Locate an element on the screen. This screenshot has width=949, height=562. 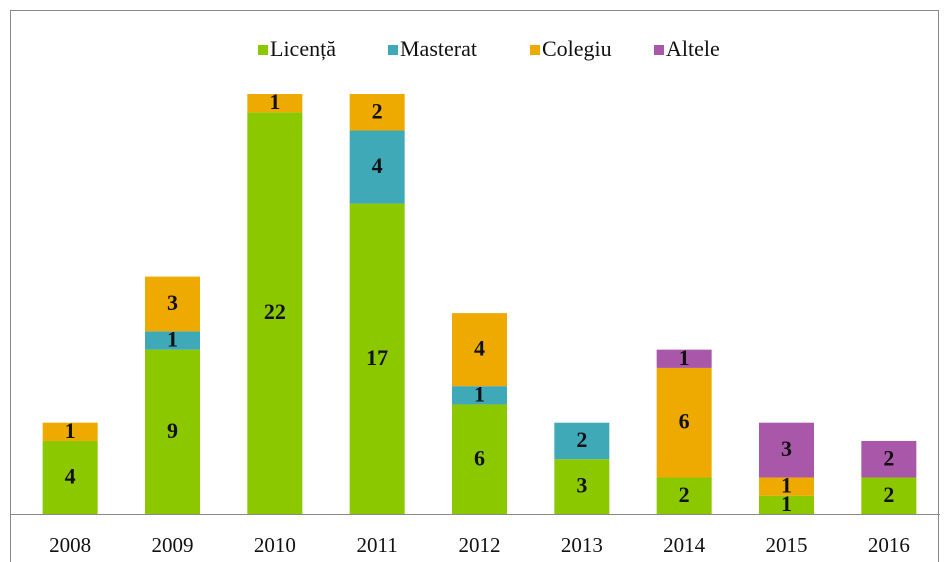
x-tick-label: 2008 is located at coordinates (70, 545).